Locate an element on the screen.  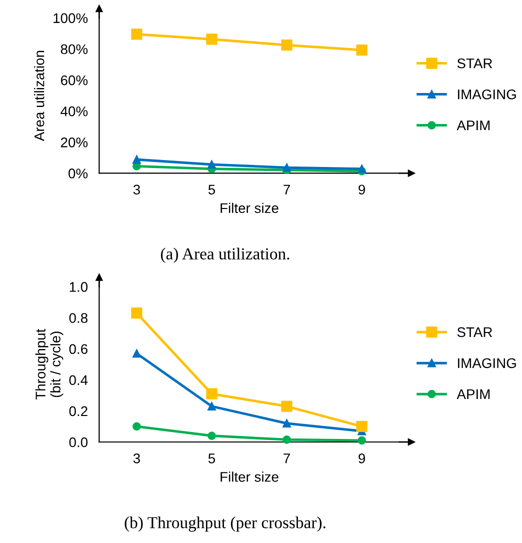
y-tick-label: 60% is located at coordinates (74, 80).